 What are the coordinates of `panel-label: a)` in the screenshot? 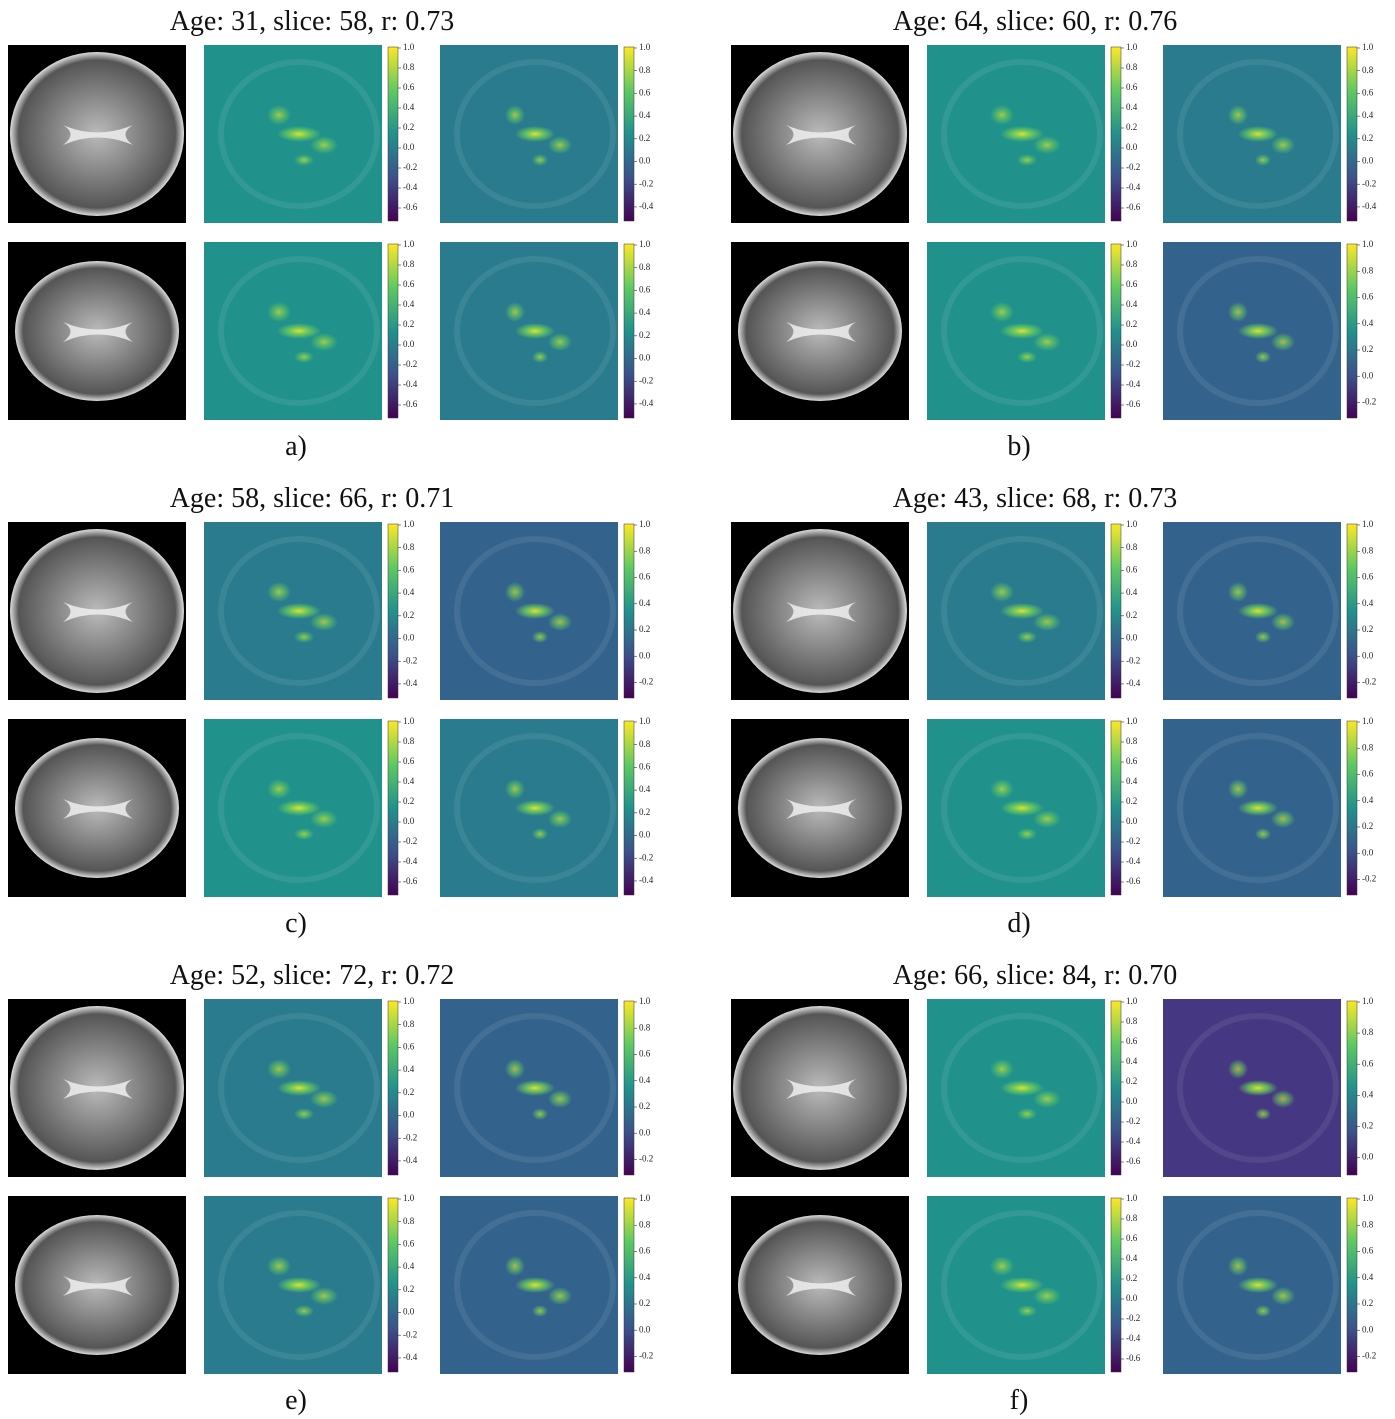 It's located at (296, 446).